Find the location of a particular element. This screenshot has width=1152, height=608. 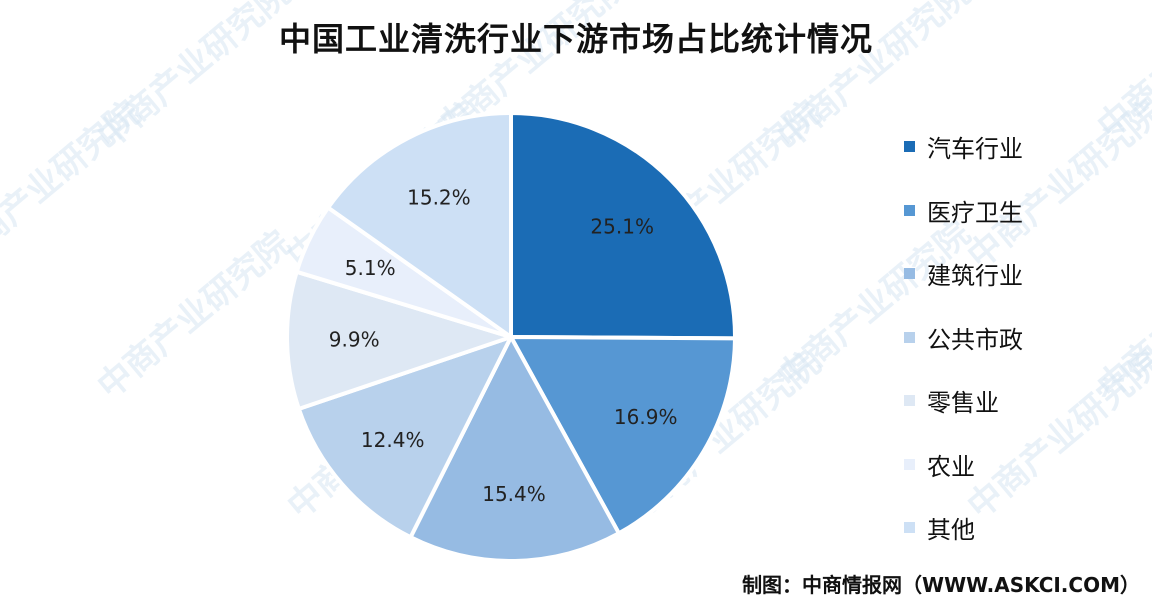

legend-label: 公共市政 is located at coordinates (975, 339).